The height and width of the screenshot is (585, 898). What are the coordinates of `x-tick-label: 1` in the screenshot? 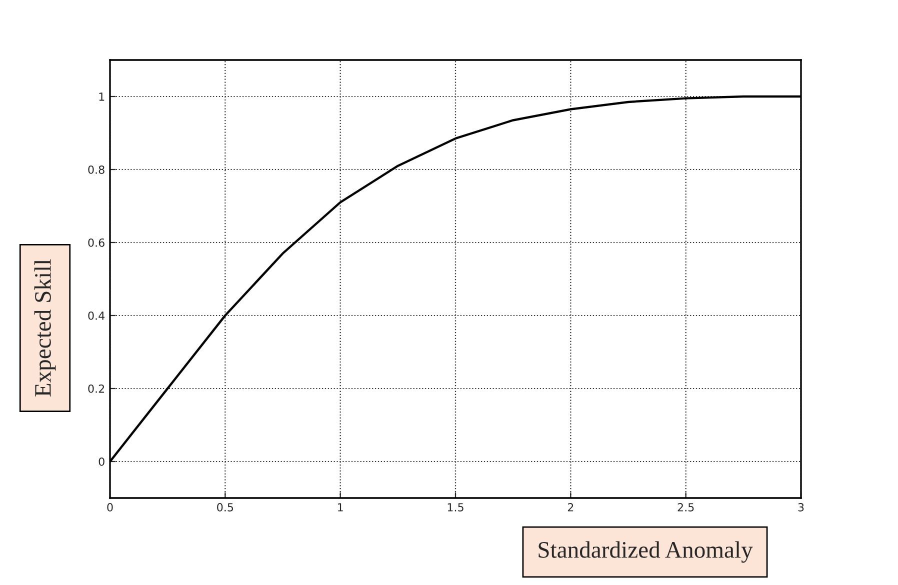 It's located at (340, 507).